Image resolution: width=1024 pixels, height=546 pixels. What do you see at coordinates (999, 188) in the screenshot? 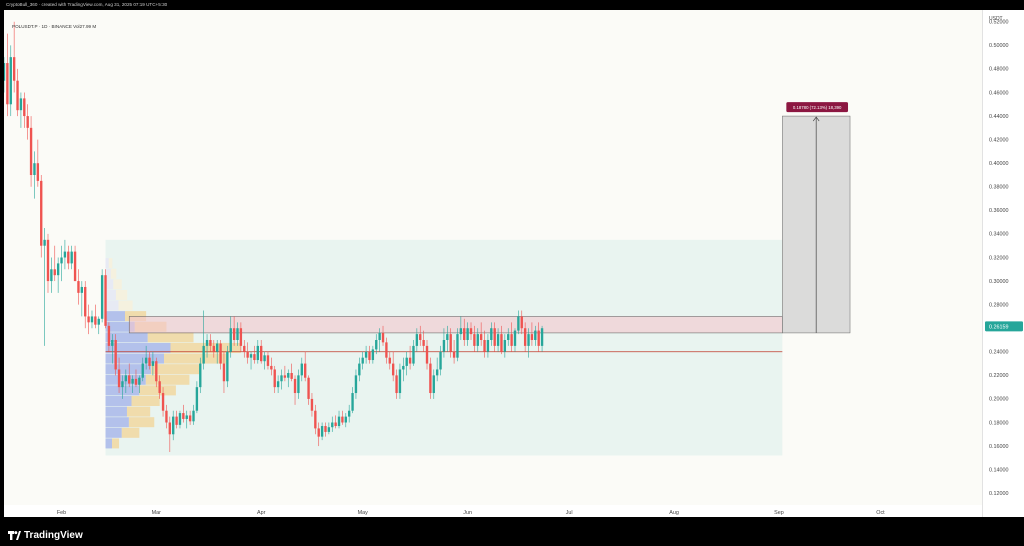
I see `y-tick-label: 0.38000` at bounding box center [999, 188].